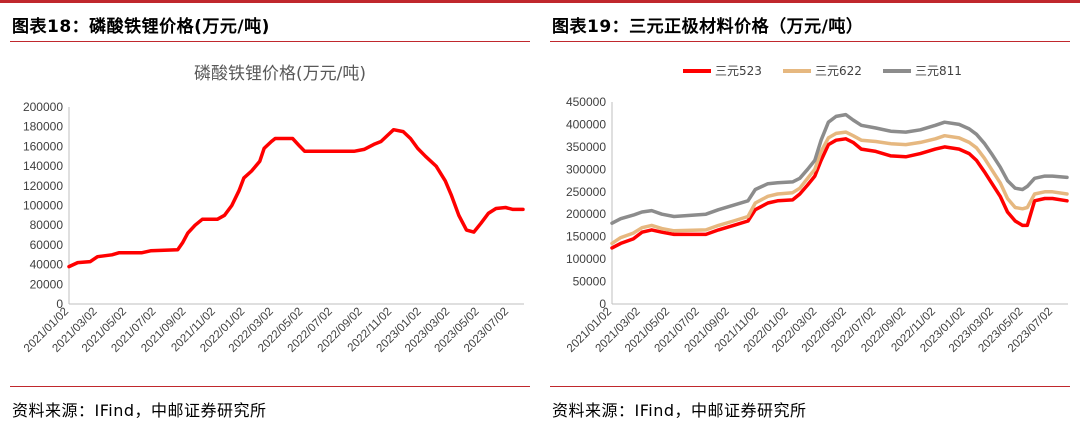 This screenshot has width=1080, height=429. I want to click on right-panel-heading: 图表19：三元正极材料价格（万元/吨）, so click(708, 27).